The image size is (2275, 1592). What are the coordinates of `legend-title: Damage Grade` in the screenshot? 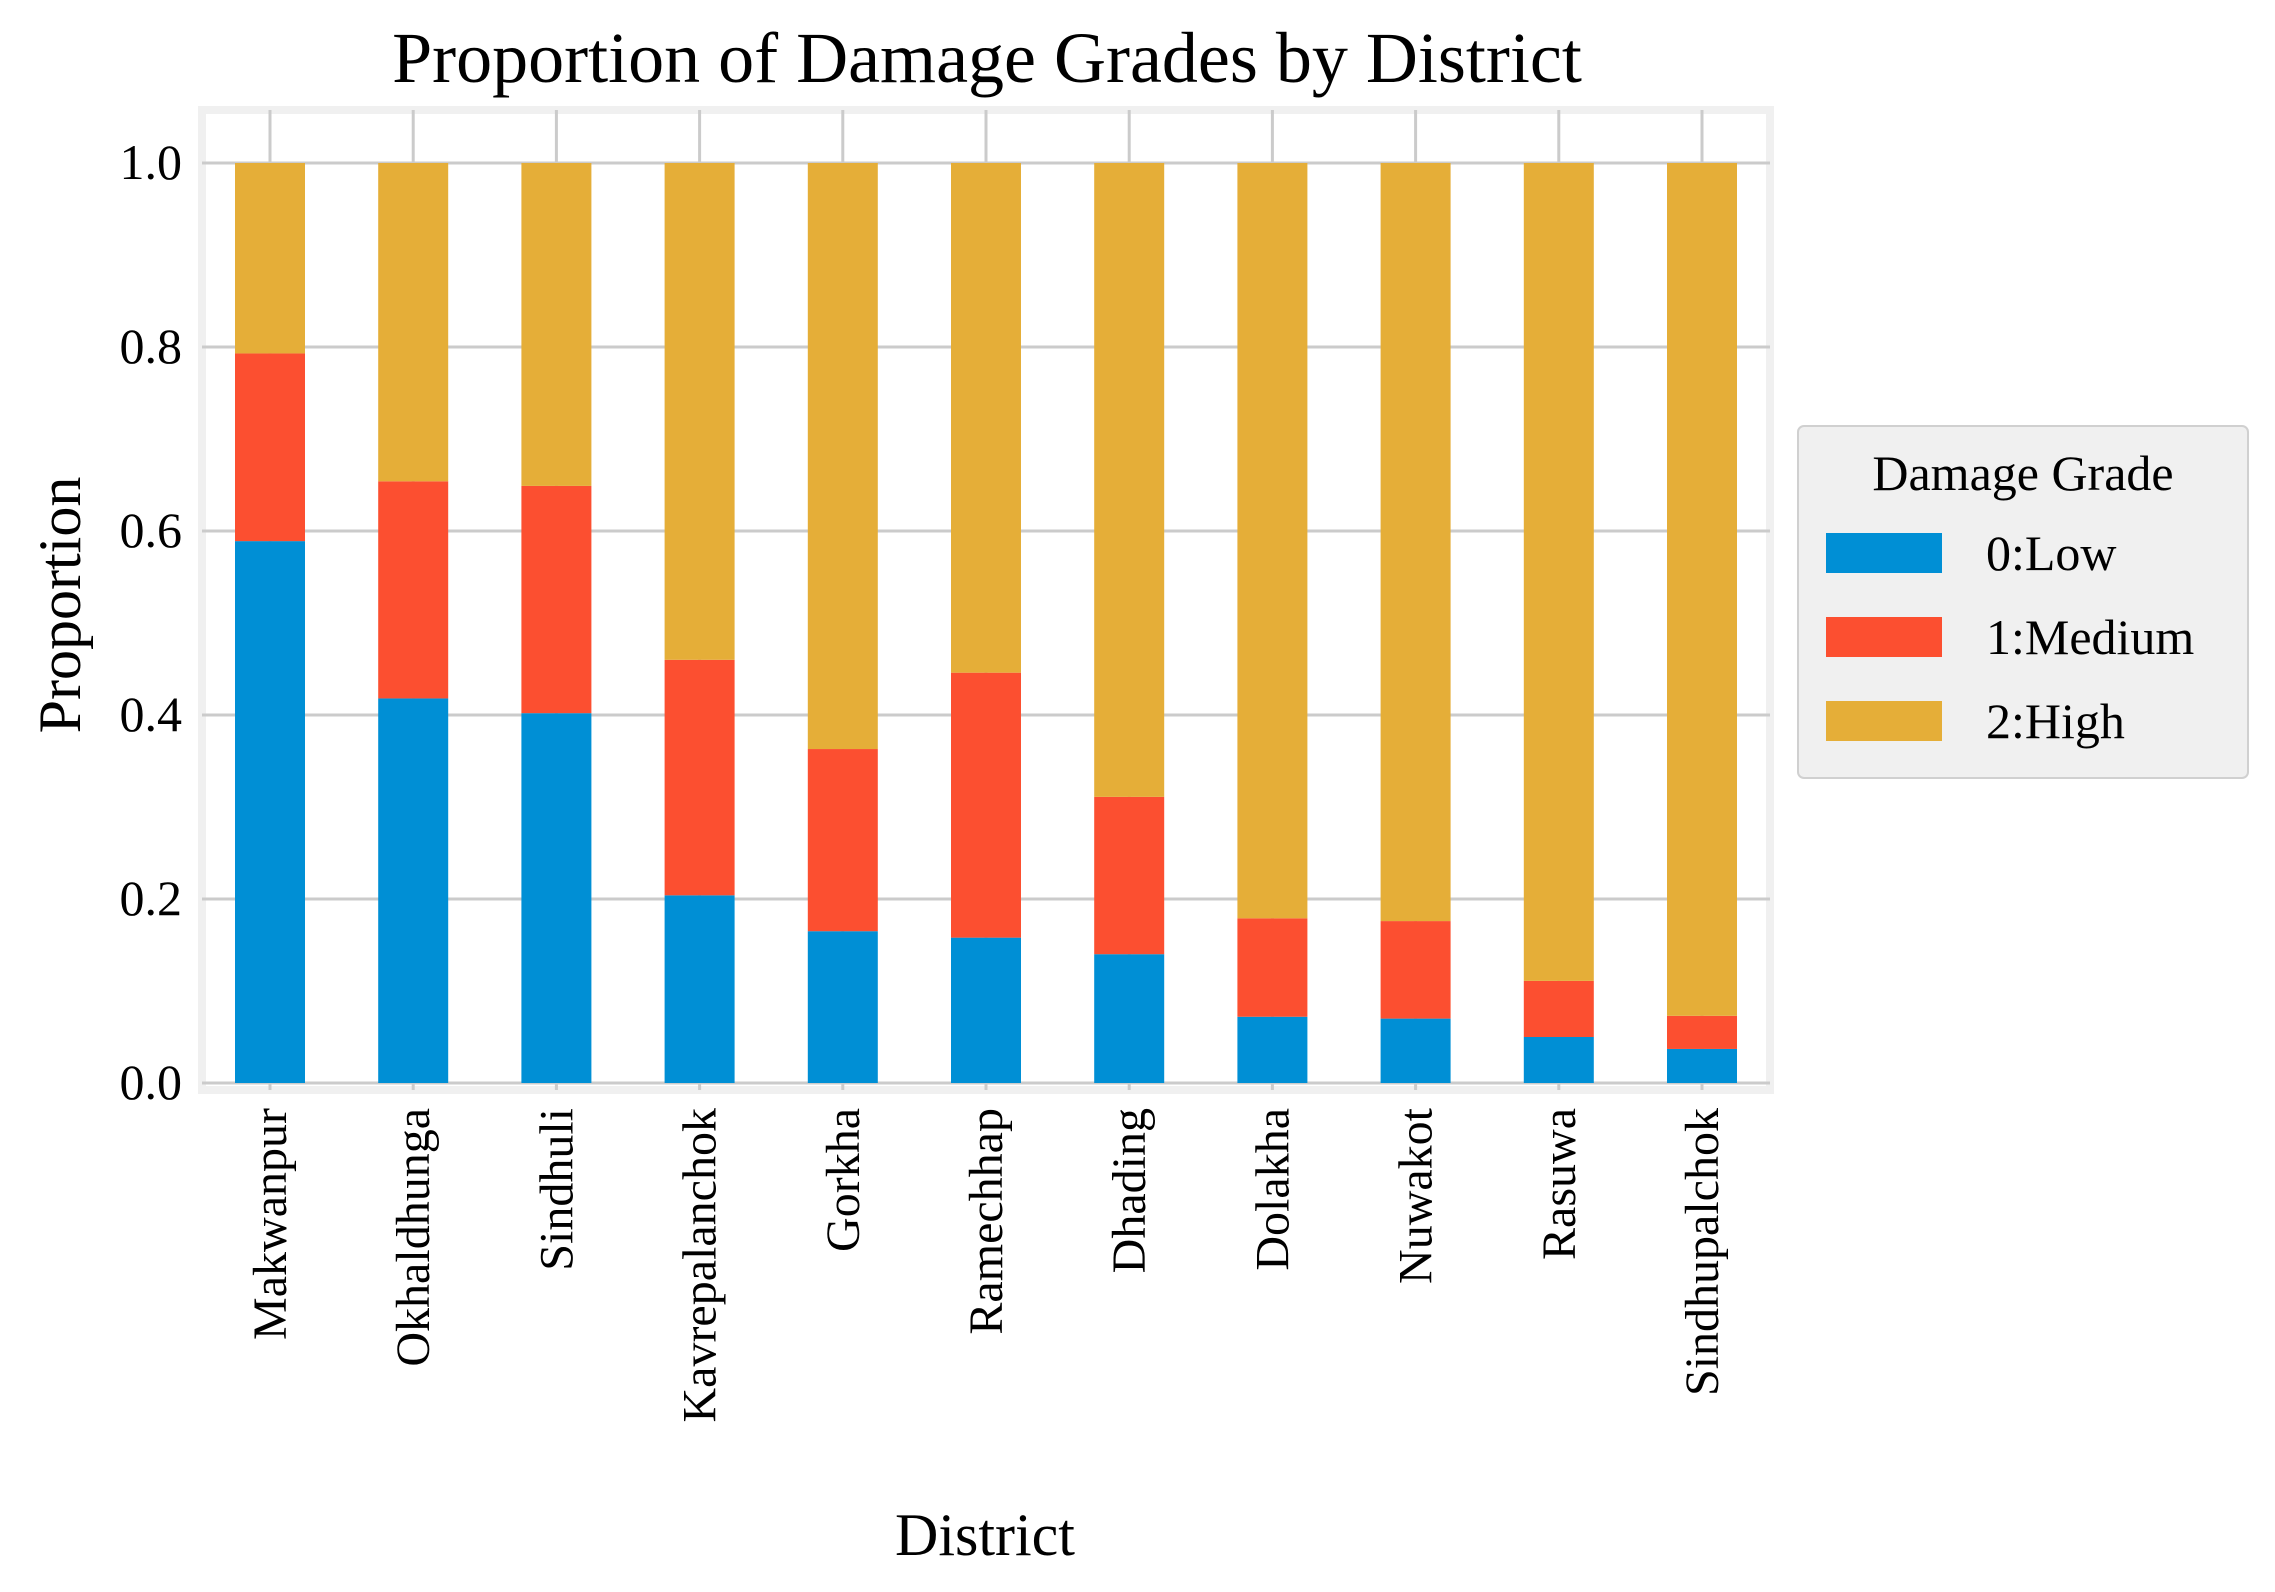 It's located at (2022, 473).